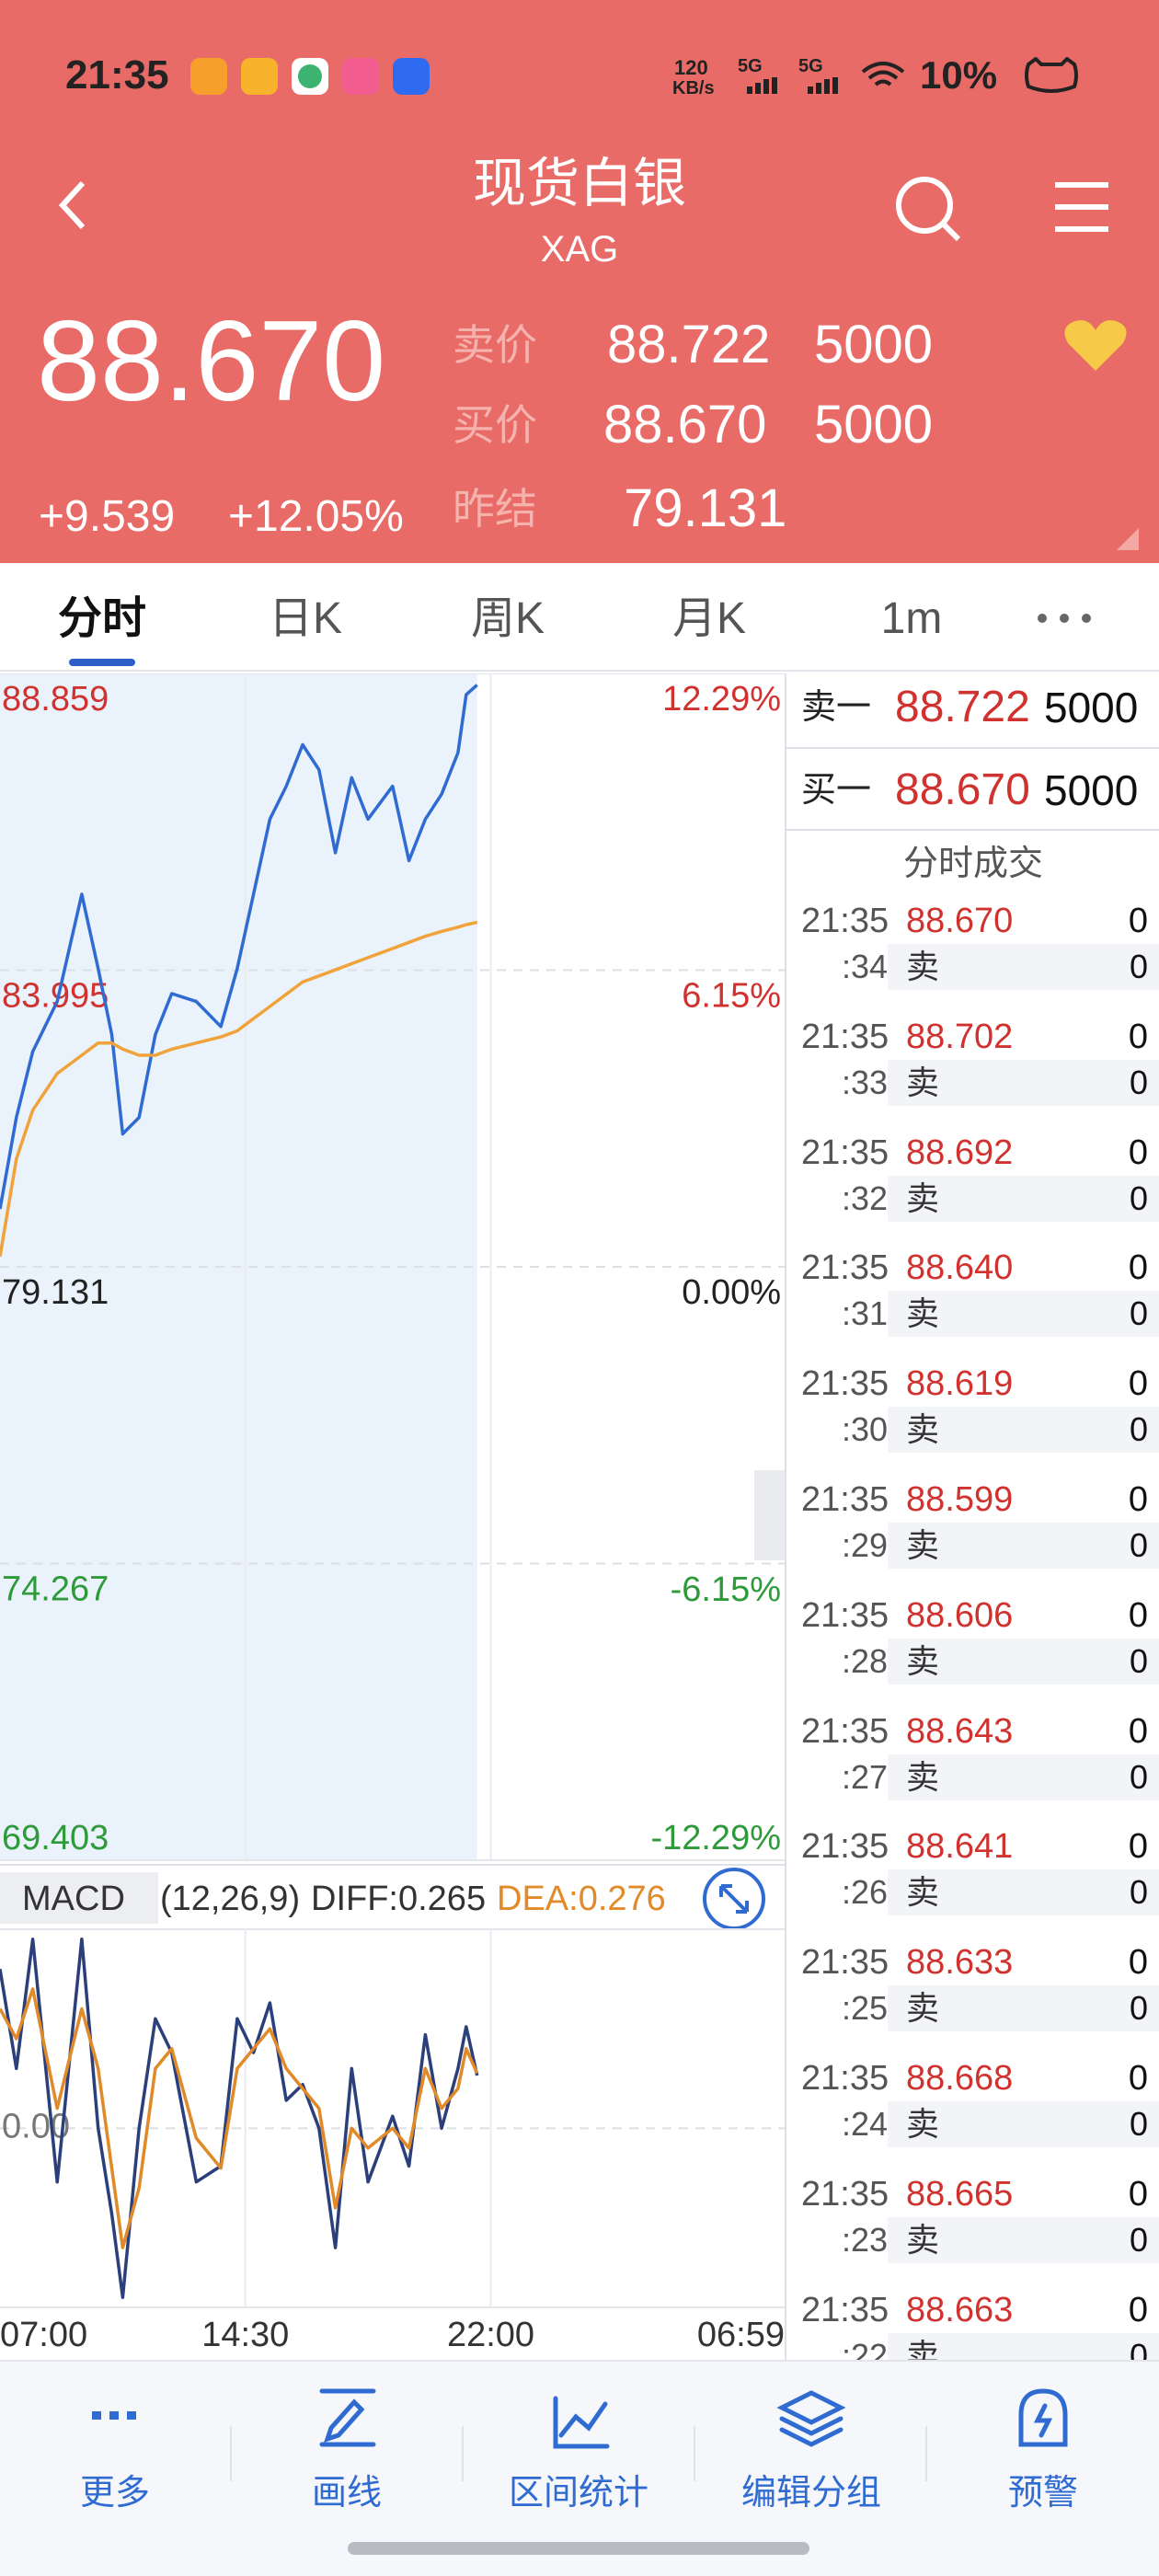  What do you see at coordinates (715, 1838) in the screenshot?
I see `y2-tick-label: -12.29%` at bounding box center [715, 1838].